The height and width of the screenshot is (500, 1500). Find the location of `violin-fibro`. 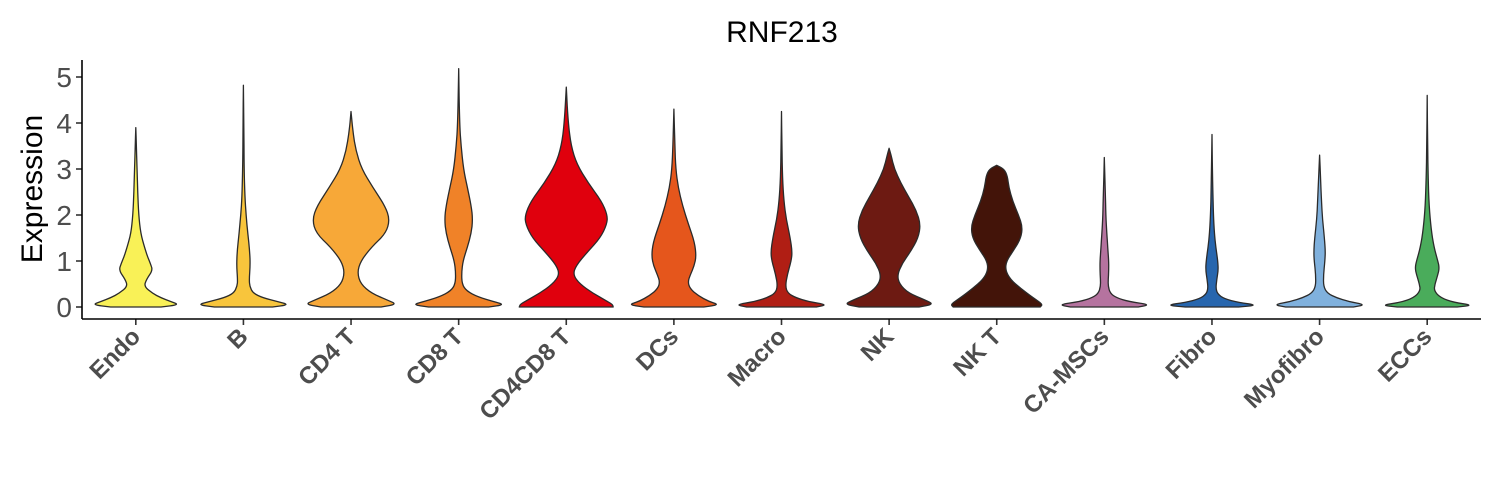

violin-fibro is located at coordinates (1212, 220).